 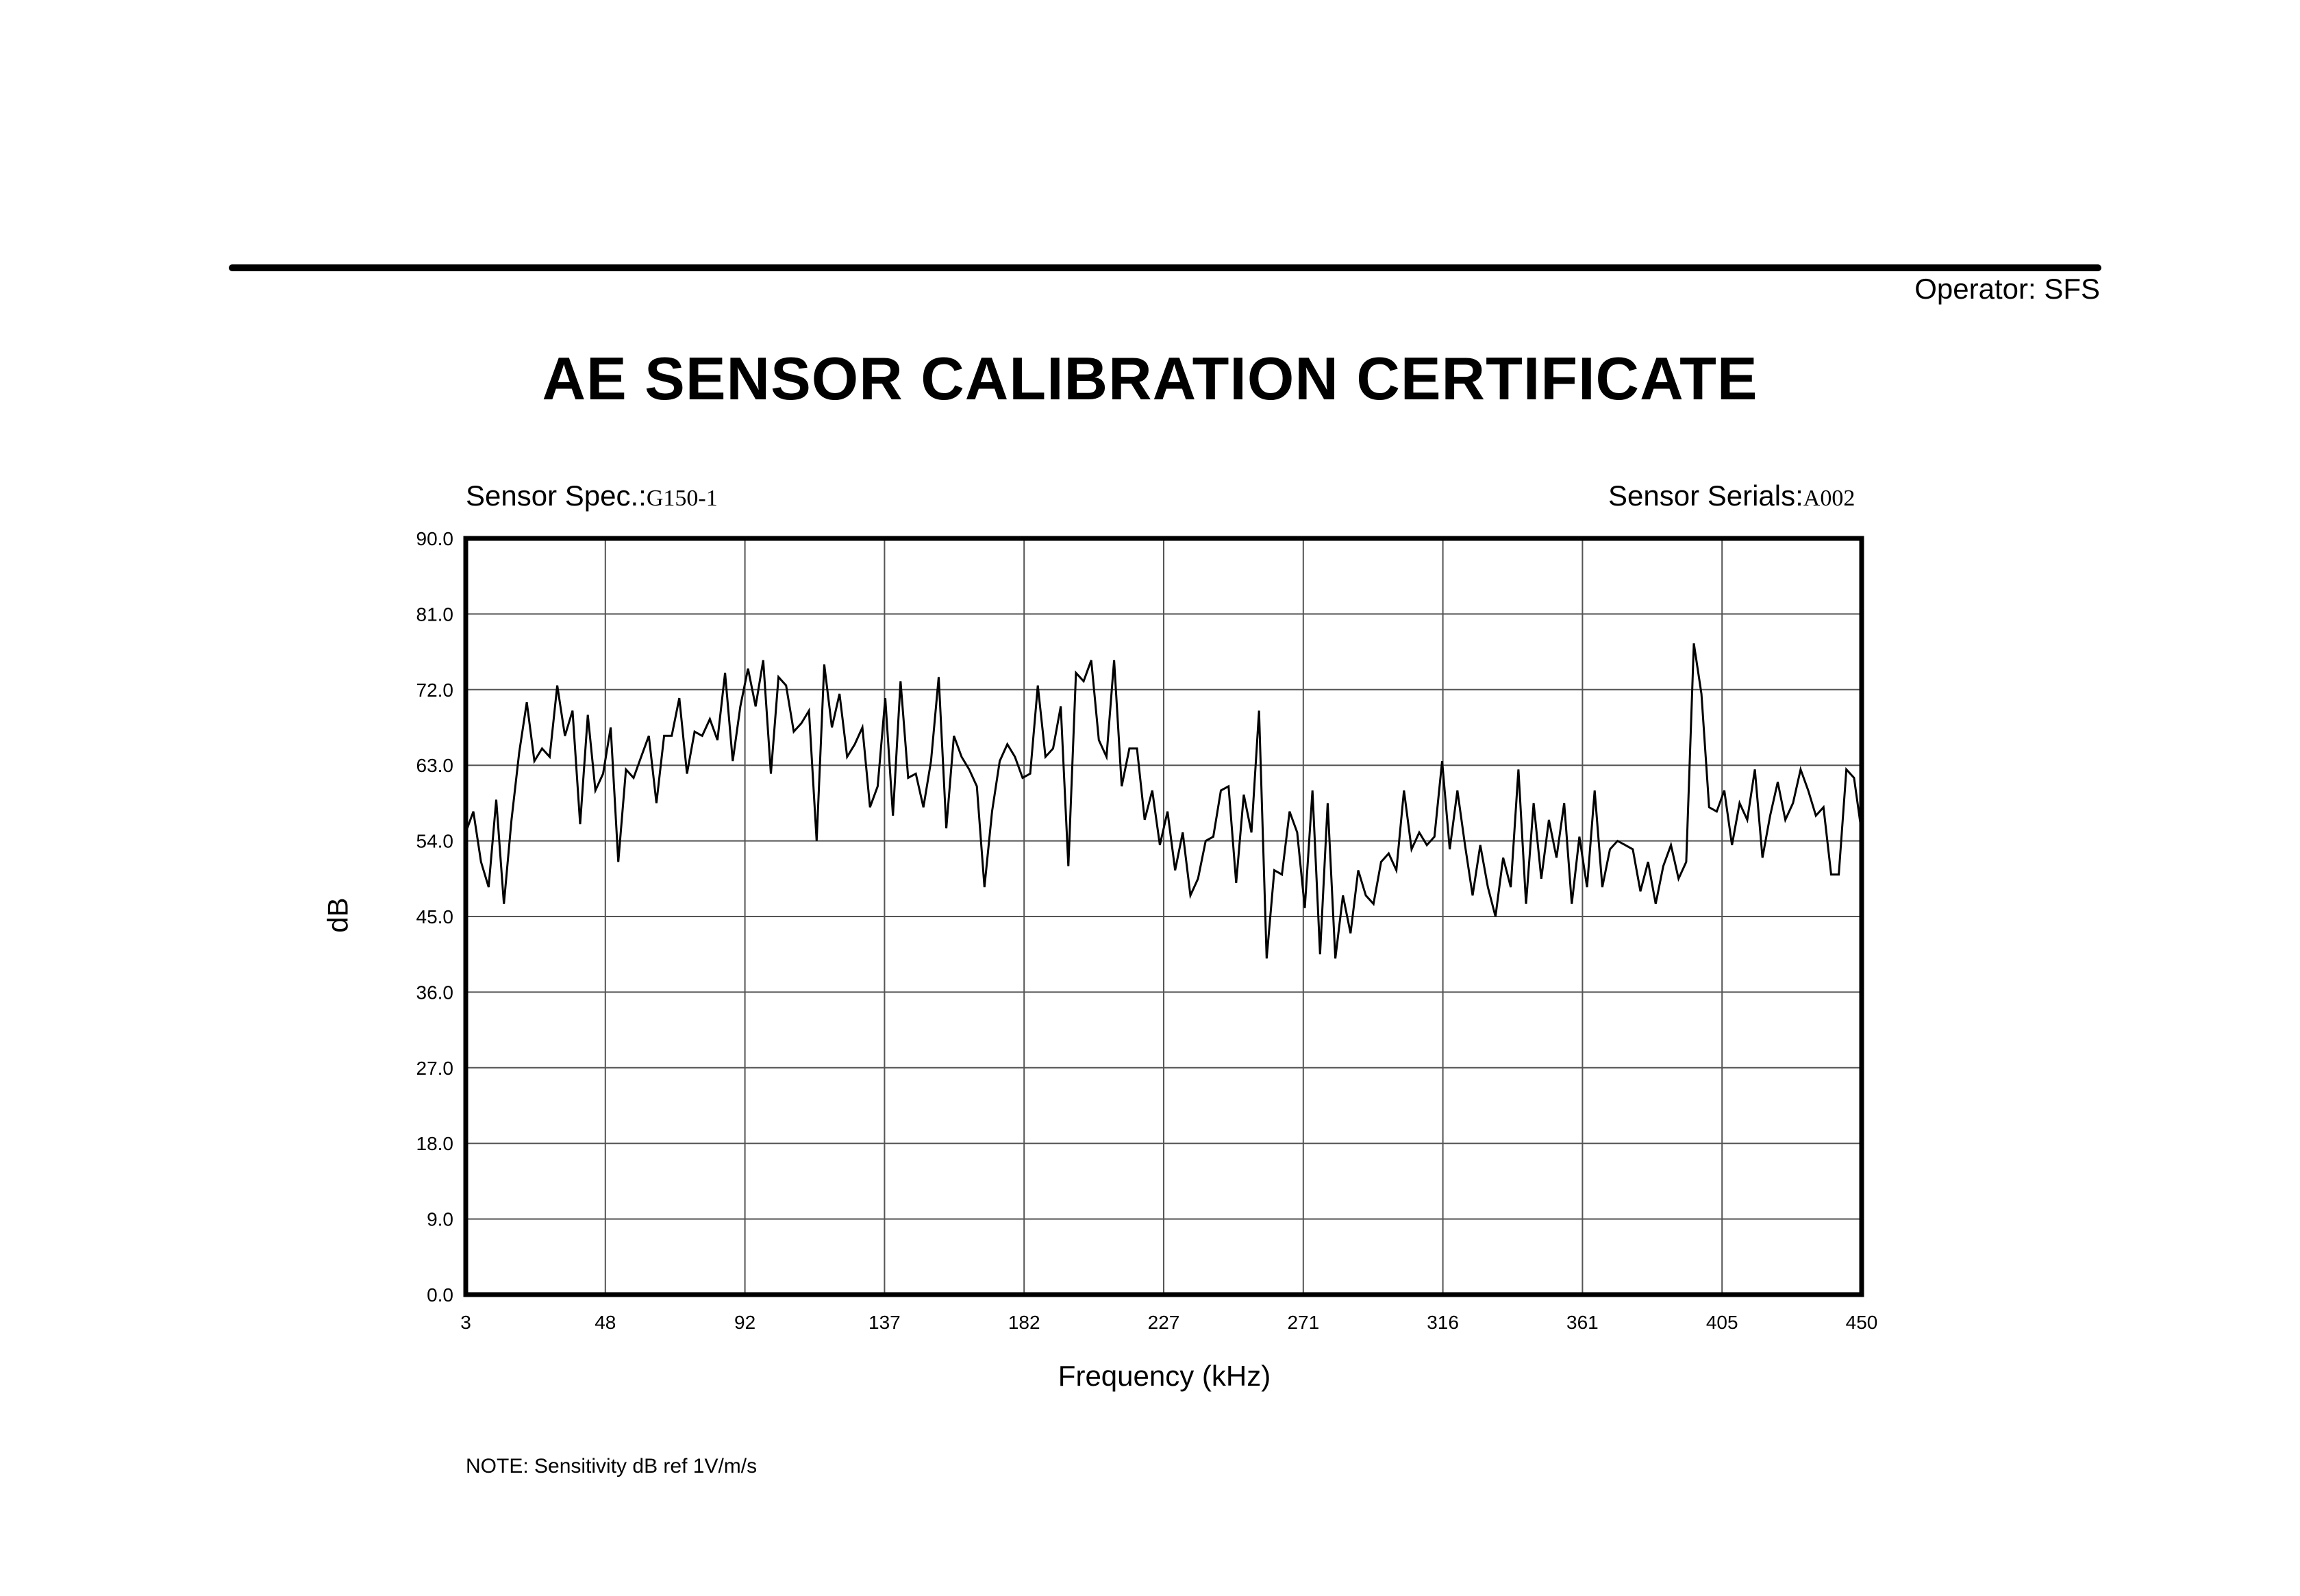 I want to click on x-tick-label: 137, so click(x=884, y=1322).